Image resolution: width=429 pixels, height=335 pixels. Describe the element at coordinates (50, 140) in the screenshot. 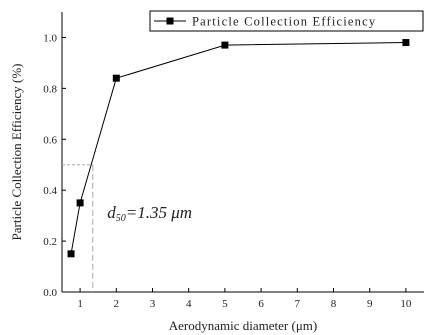

I see `y-tick-label-3: 0.6` at that location.